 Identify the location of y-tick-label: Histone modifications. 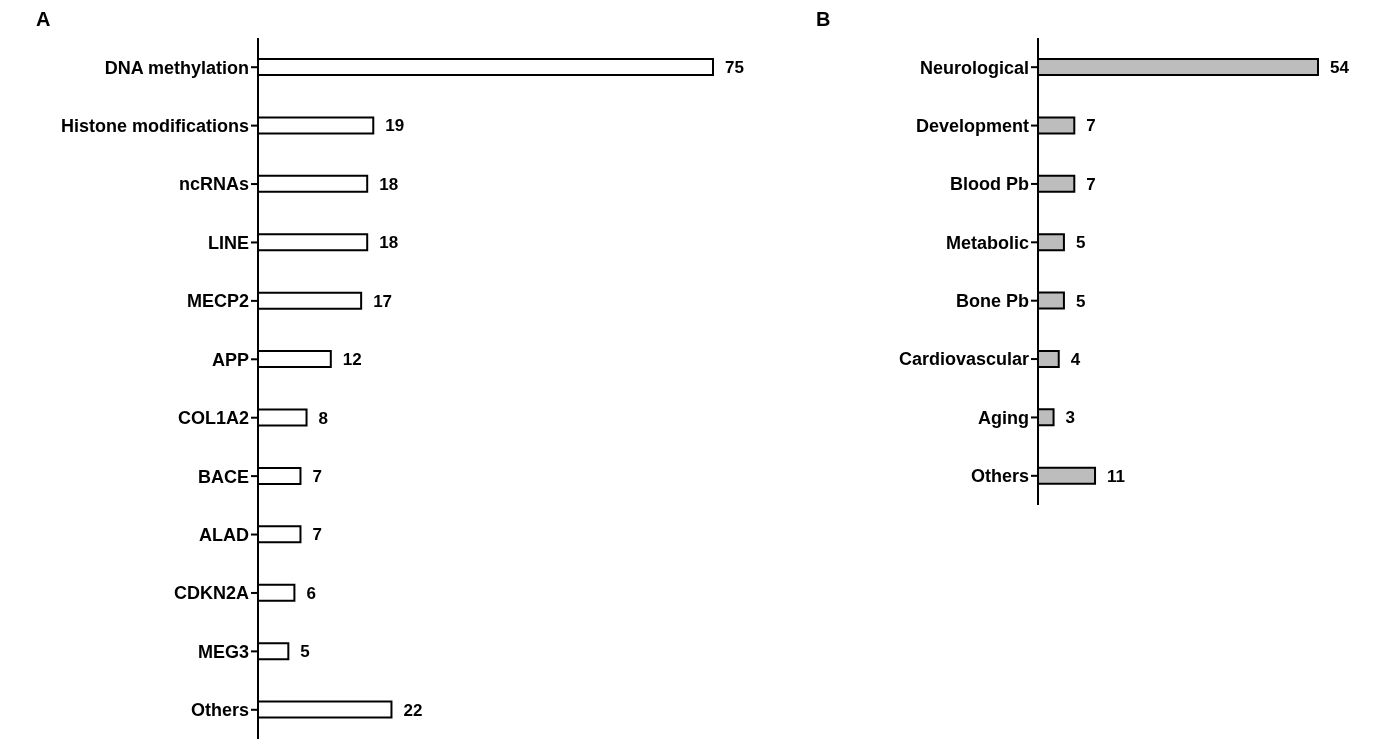
(154, 126).